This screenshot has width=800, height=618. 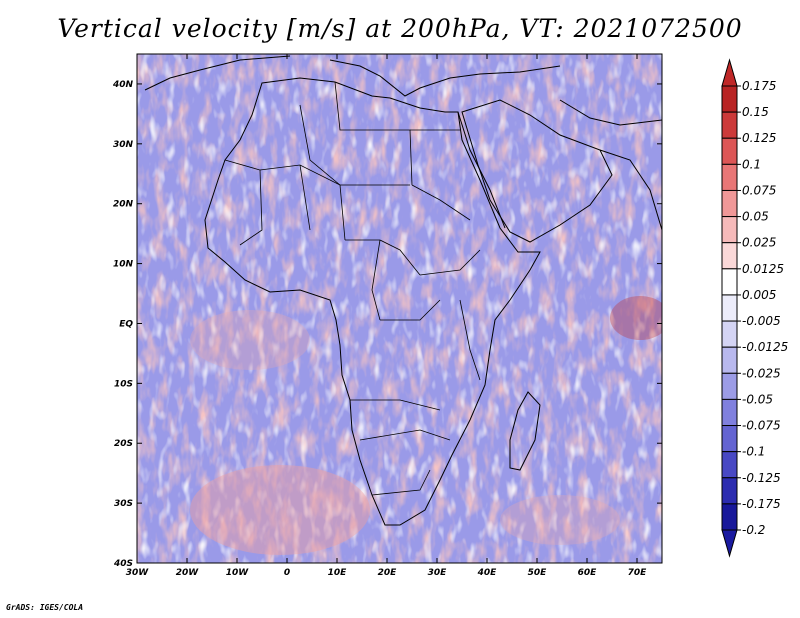 I want to click on colorbar-label: 0.175, so click(x=759, y=86).